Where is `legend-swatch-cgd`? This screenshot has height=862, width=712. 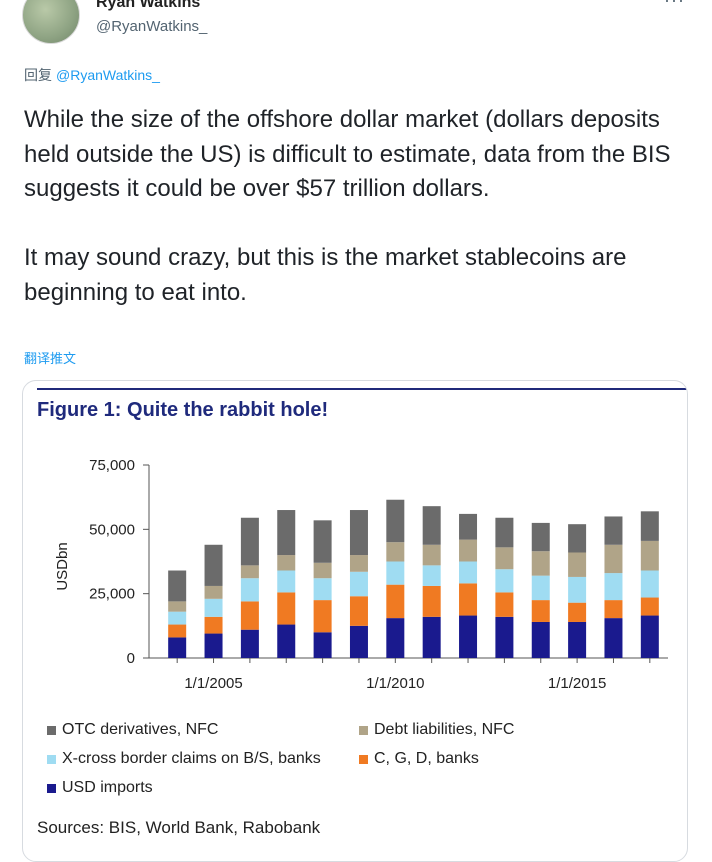
legend-swatch-cgd is located at coordinates (363, 759).